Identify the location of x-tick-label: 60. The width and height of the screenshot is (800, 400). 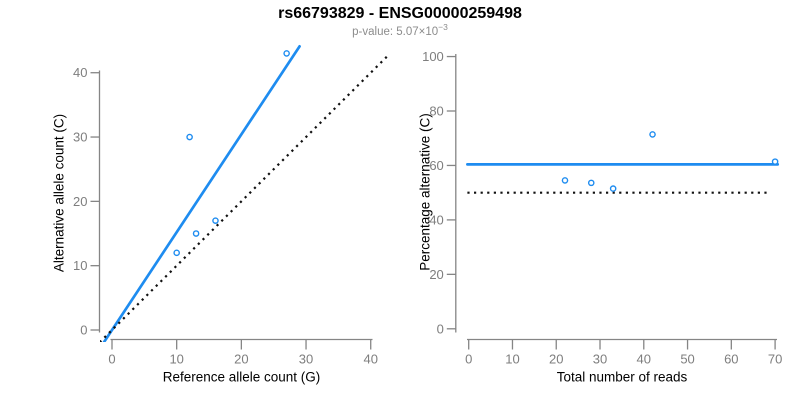
(731, 359).